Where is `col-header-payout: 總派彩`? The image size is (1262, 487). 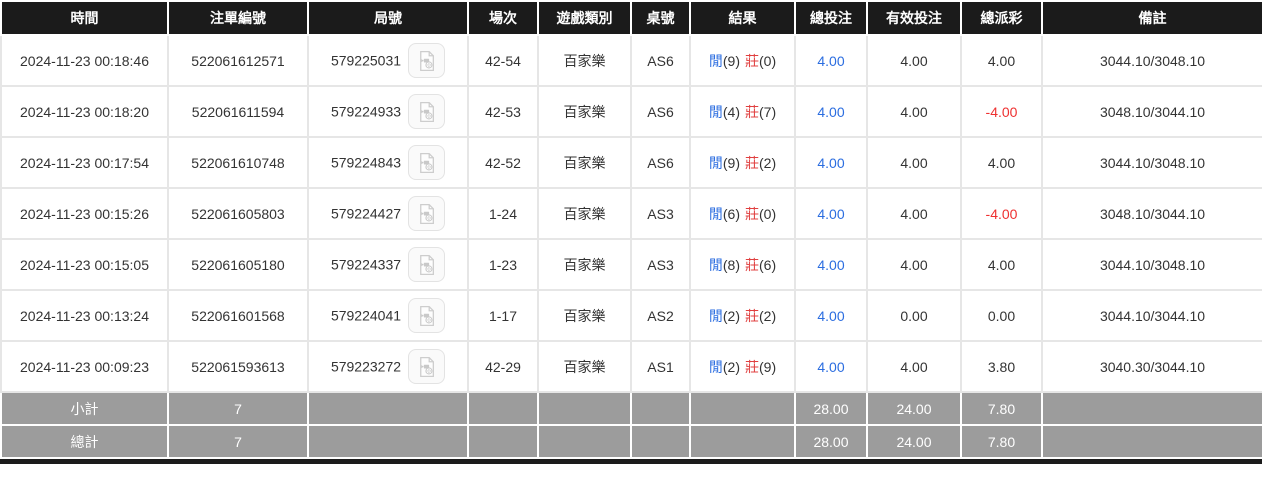
col-header-payout: 總派彩 is located at coordinates (1001, 18).